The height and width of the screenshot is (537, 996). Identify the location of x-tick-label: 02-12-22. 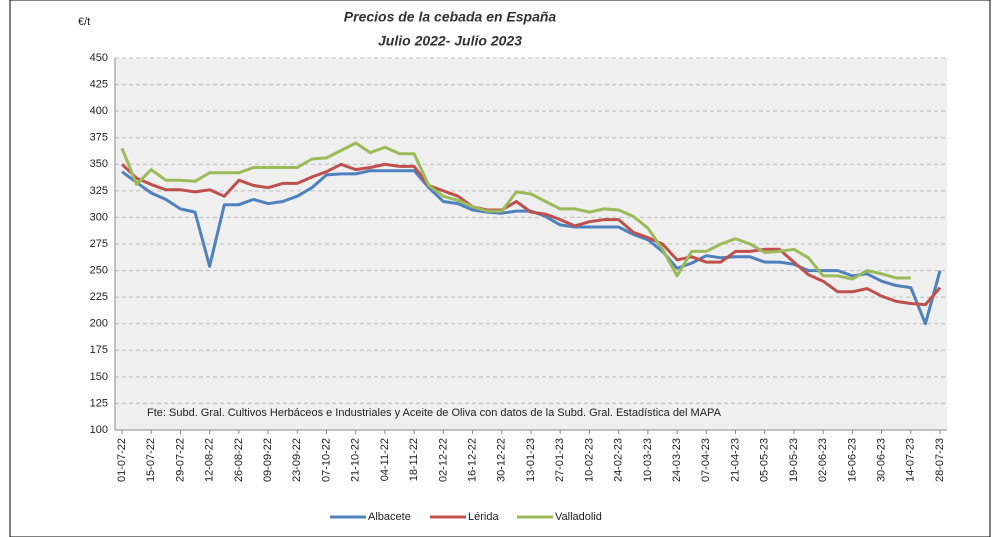
(443, 460).